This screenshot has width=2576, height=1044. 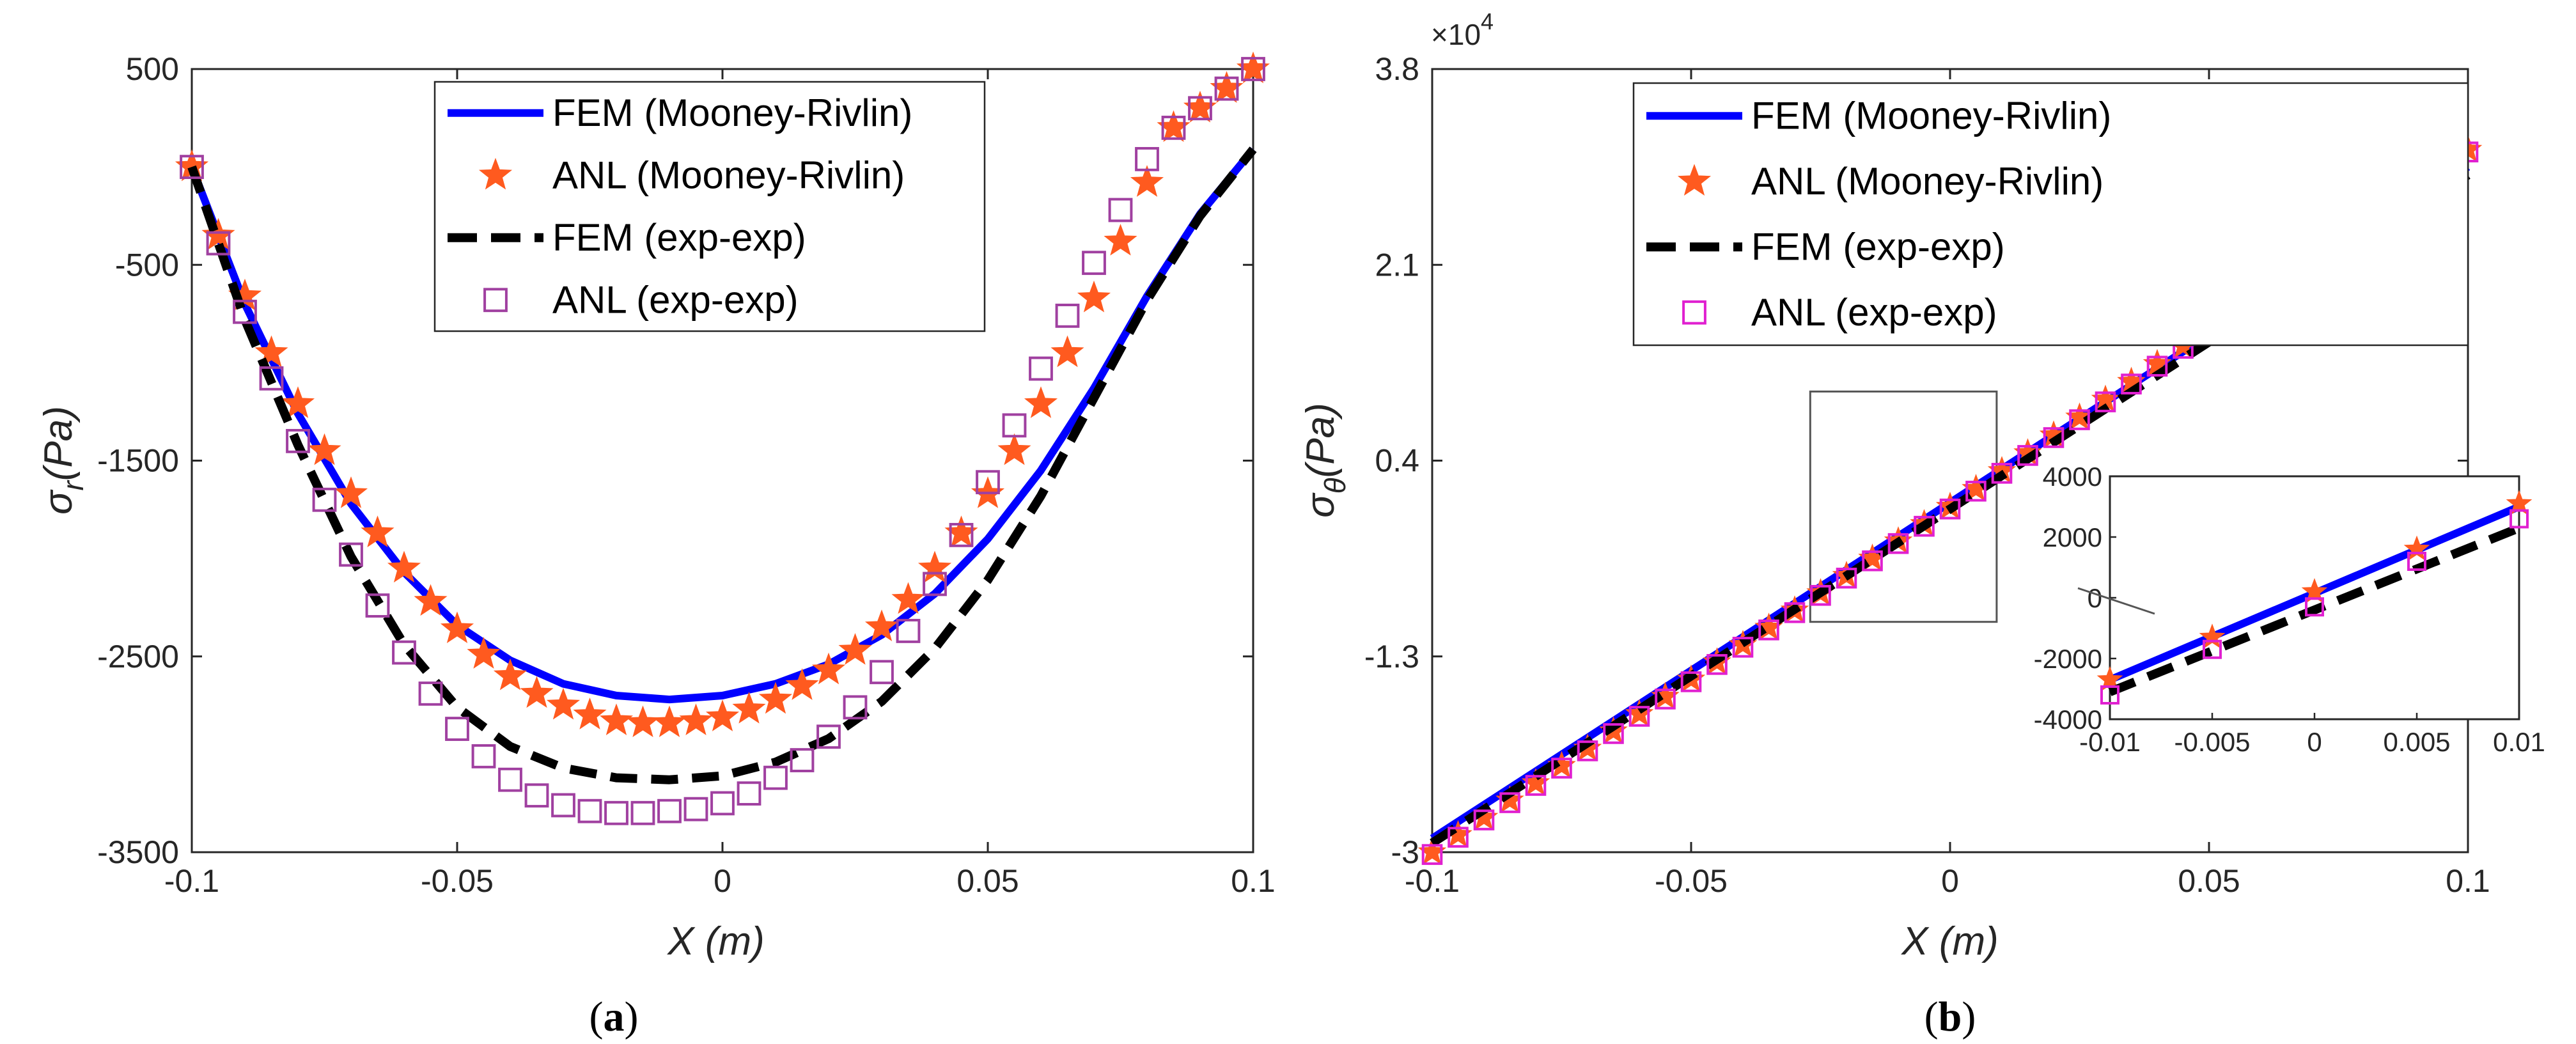 I want to click on inset-y-tick-label: 4000, so click(x=2072, y=477).